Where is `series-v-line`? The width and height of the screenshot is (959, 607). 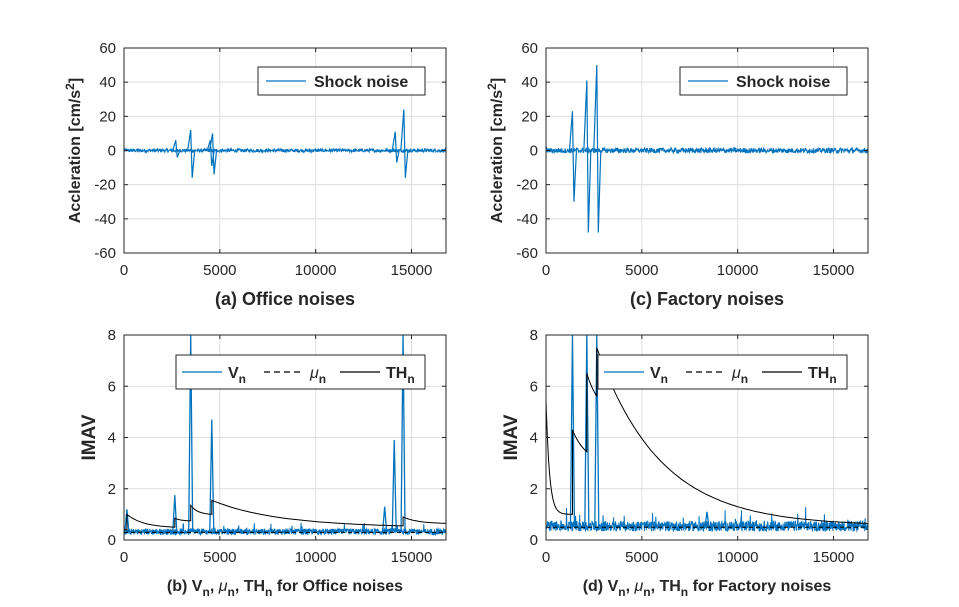
series-v-line is located at coordinates (707, 520).